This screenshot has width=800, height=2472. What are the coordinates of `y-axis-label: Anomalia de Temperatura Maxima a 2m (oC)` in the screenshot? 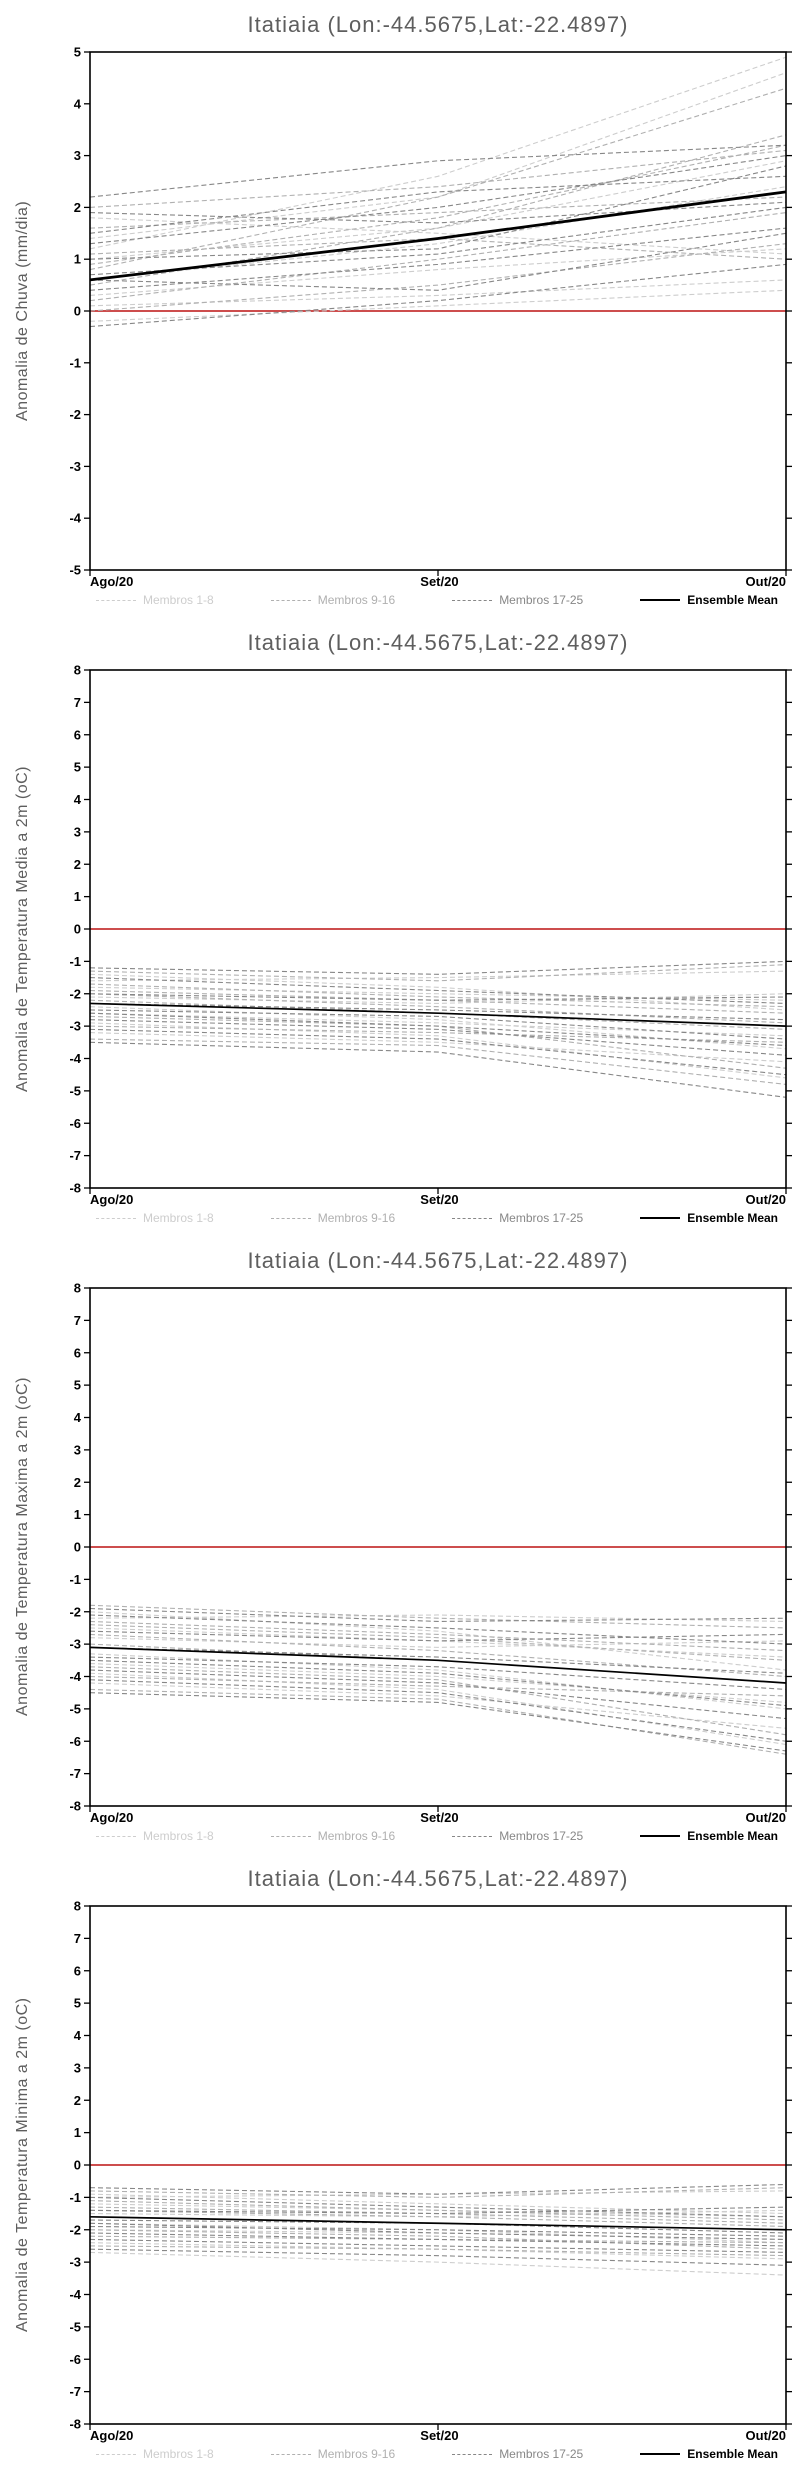 It's located at (22, 1547).